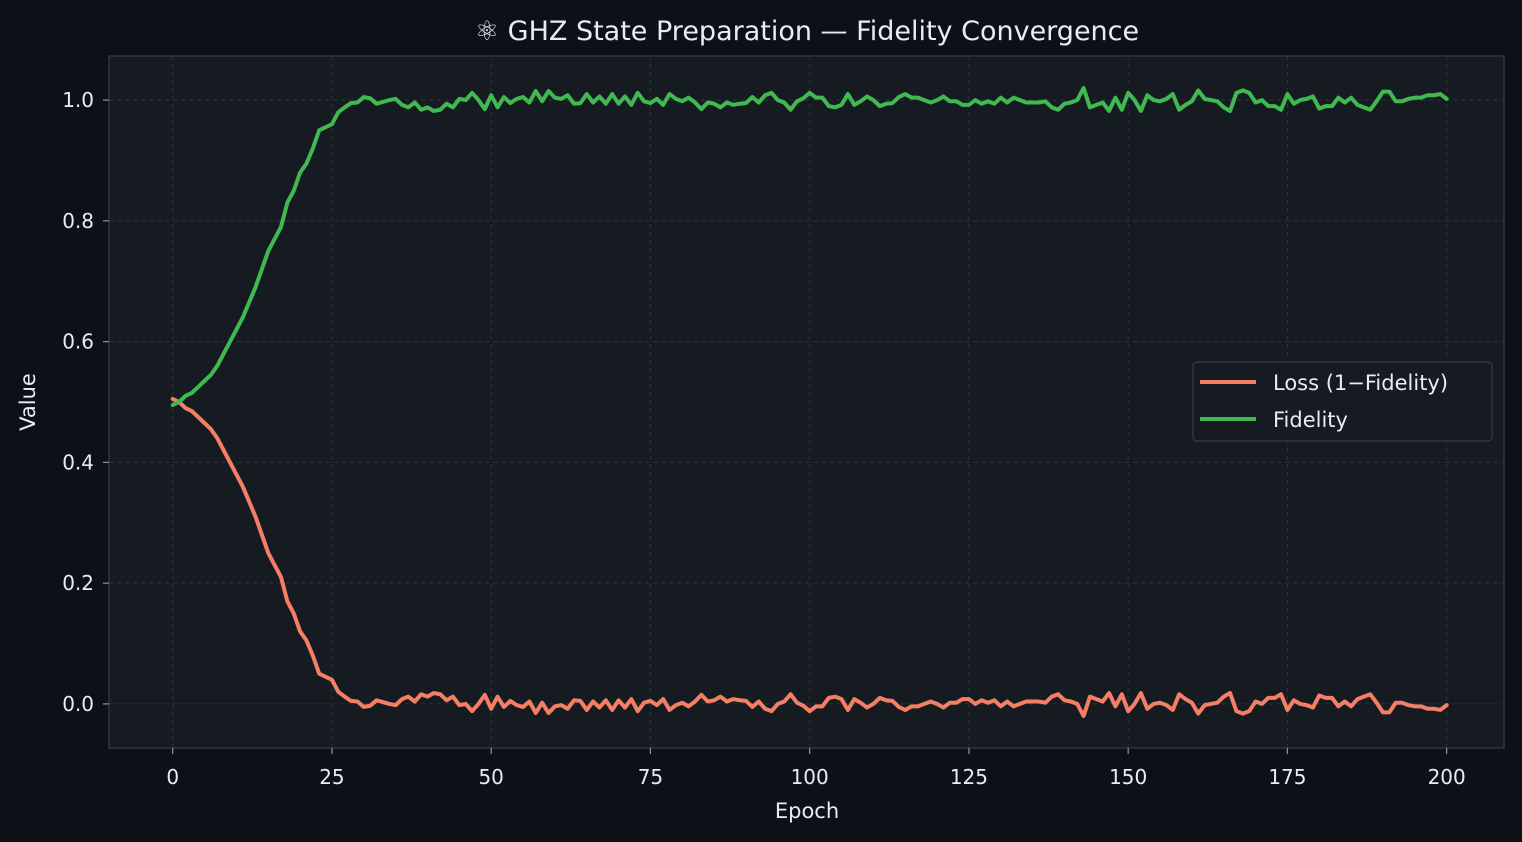  Describe the element at coordinates (1447, 777) in the screenshot. I see `x-tick-label: 200` at that location.